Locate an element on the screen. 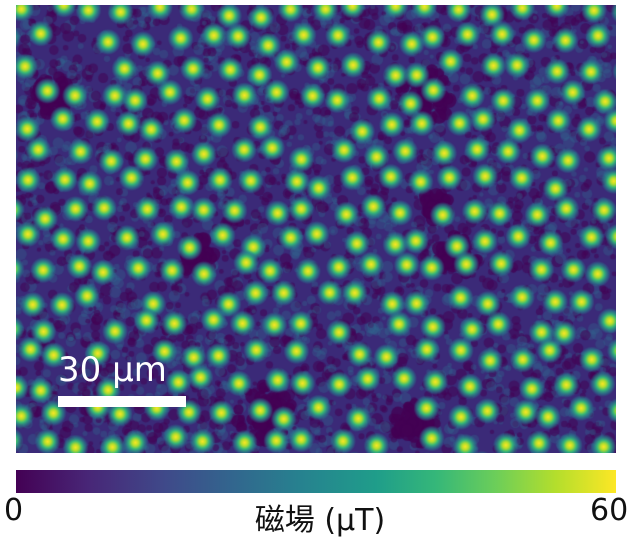  scalebar is located at coordinates (122, 401).